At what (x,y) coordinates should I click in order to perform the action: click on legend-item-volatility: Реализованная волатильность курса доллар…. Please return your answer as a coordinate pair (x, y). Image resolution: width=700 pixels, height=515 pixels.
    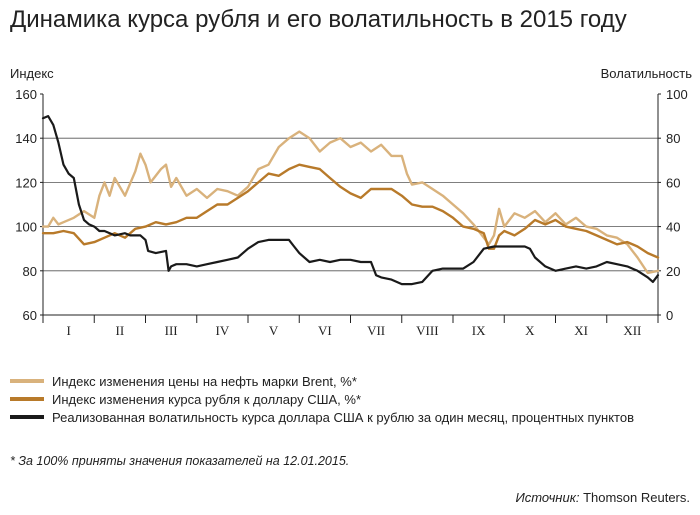
    Looking at the image, I should click on (322, 417).